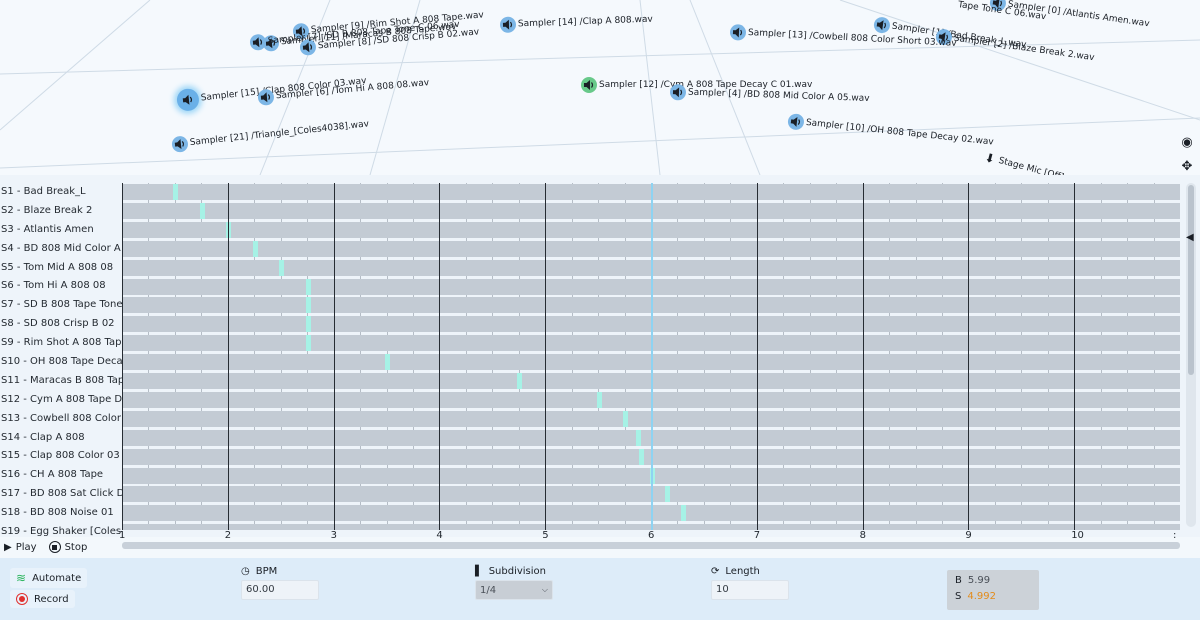 The image size is (1200, 620). What do you see at coordinates (26, 547) in the screenshot?
I see `play-label: Play` at bounding box center [26, 547].